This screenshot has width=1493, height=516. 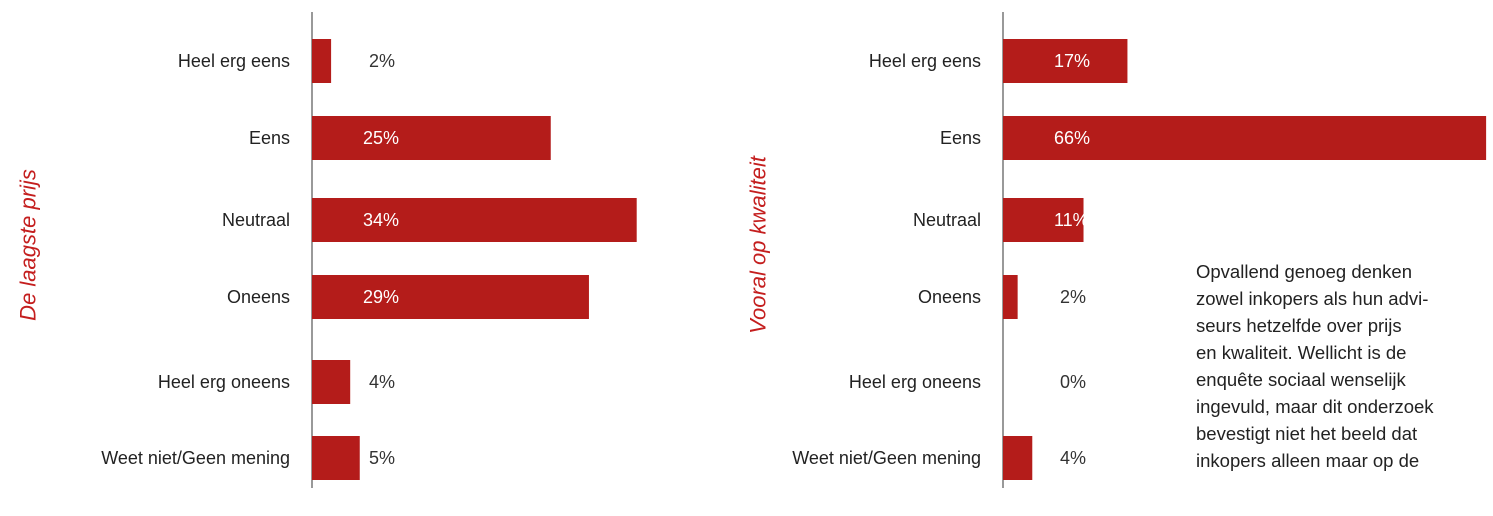 I want to click on chart-1-value-label: 17%, so click(x=1072, y=61).